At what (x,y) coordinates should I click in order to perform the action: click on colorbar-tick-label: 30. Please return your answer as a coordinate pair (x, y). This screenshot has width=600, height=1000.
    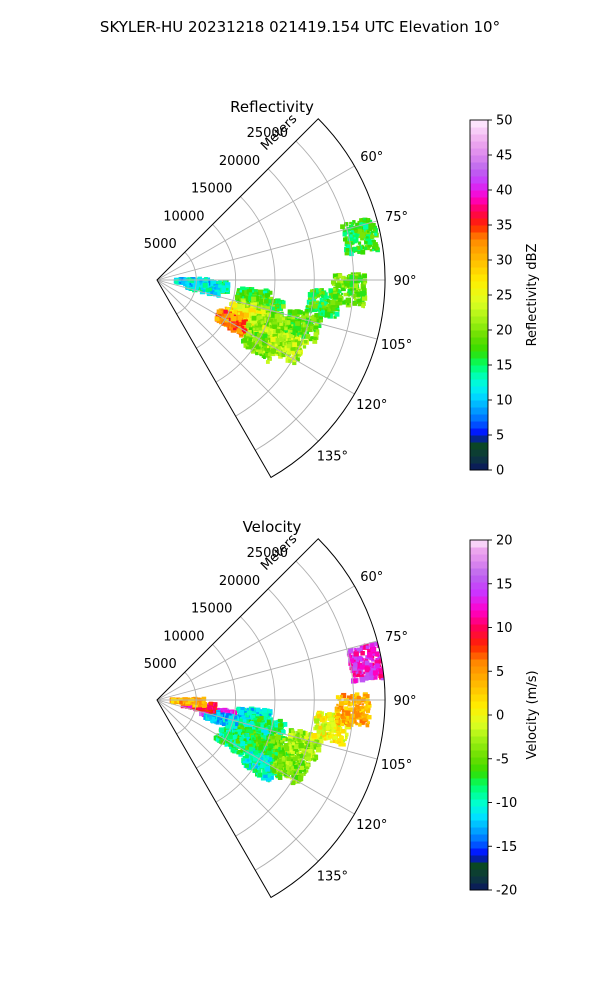
    Looking at the image, I should click on (504, 261).